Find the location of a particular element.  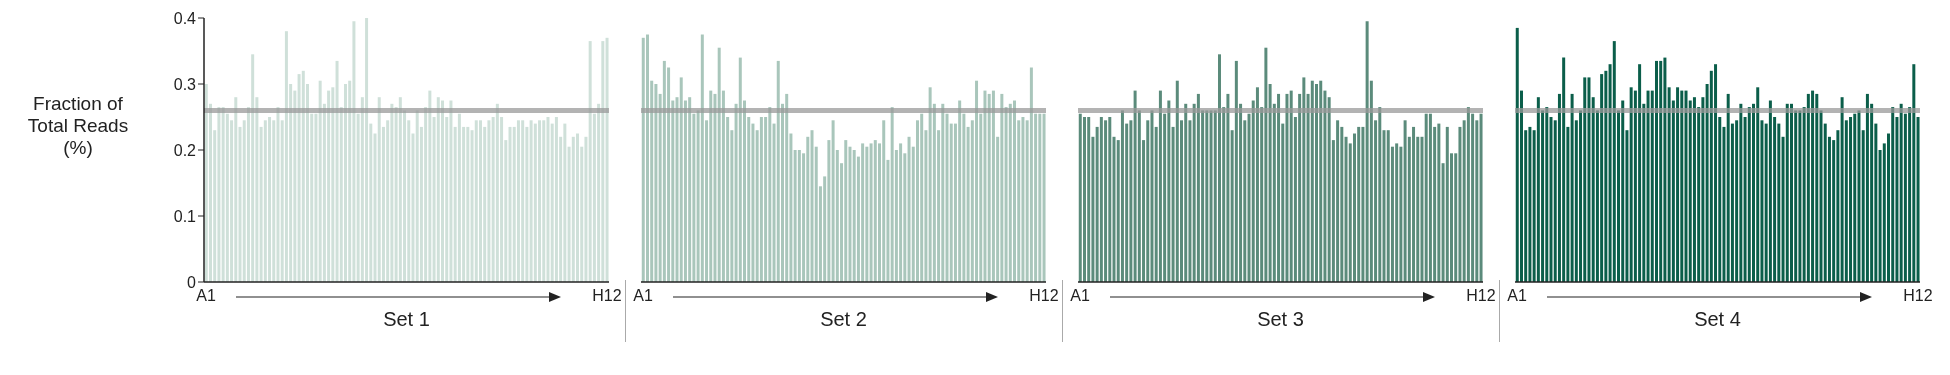

x-axis-title: Set 4 is located at coordinates (1717, 319).